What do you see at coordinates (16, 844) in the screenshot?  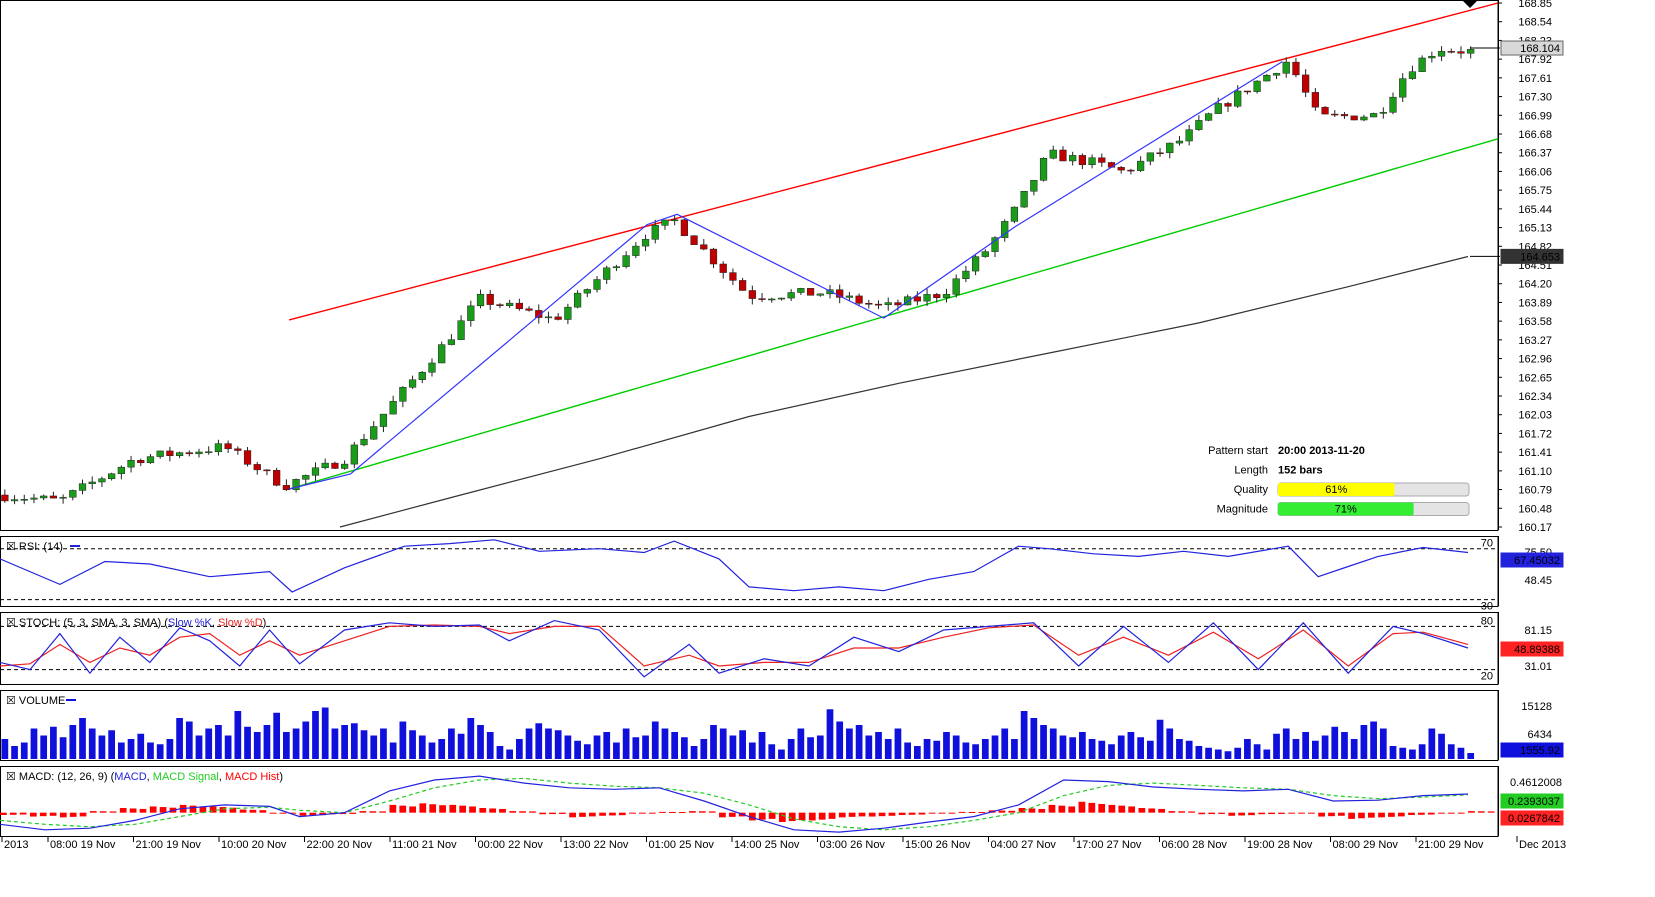 I see `x-tick-label: 2013` at bounding box center [16, 844].